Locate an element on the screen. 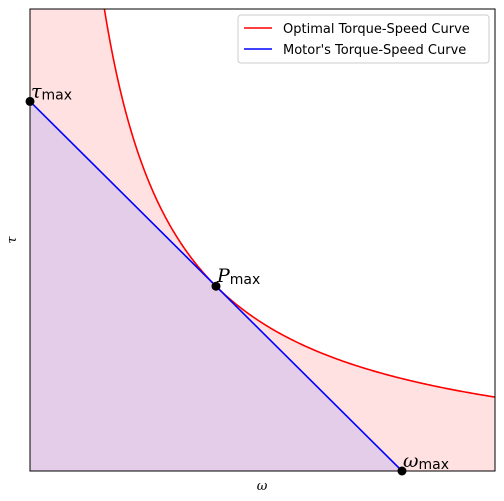  legend-label-optimal: Optimal Torque-Speed Curve is located at coordinates (376, 29).